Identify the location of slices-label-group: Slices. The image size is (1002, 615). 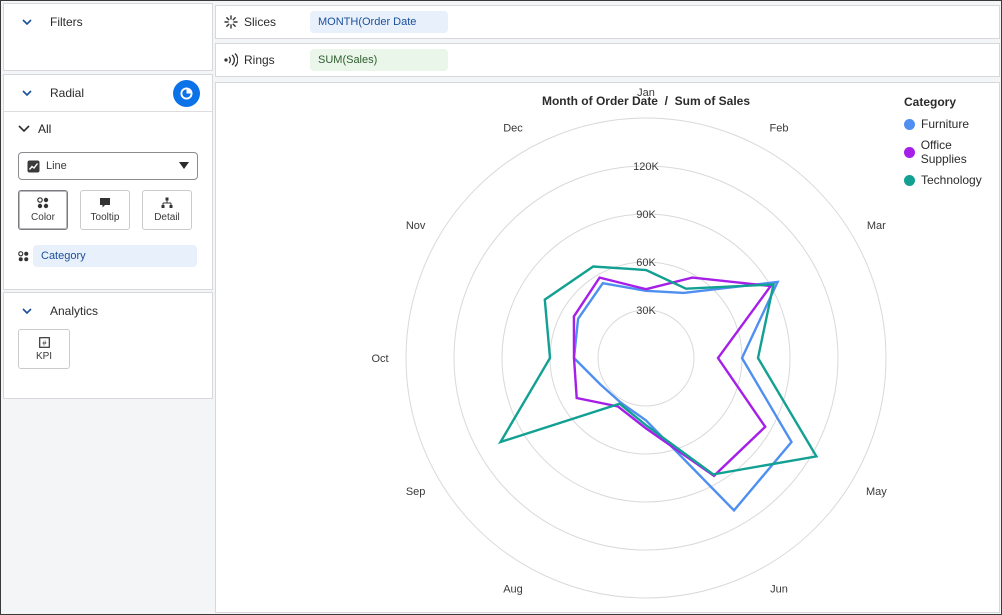
(251, 22).